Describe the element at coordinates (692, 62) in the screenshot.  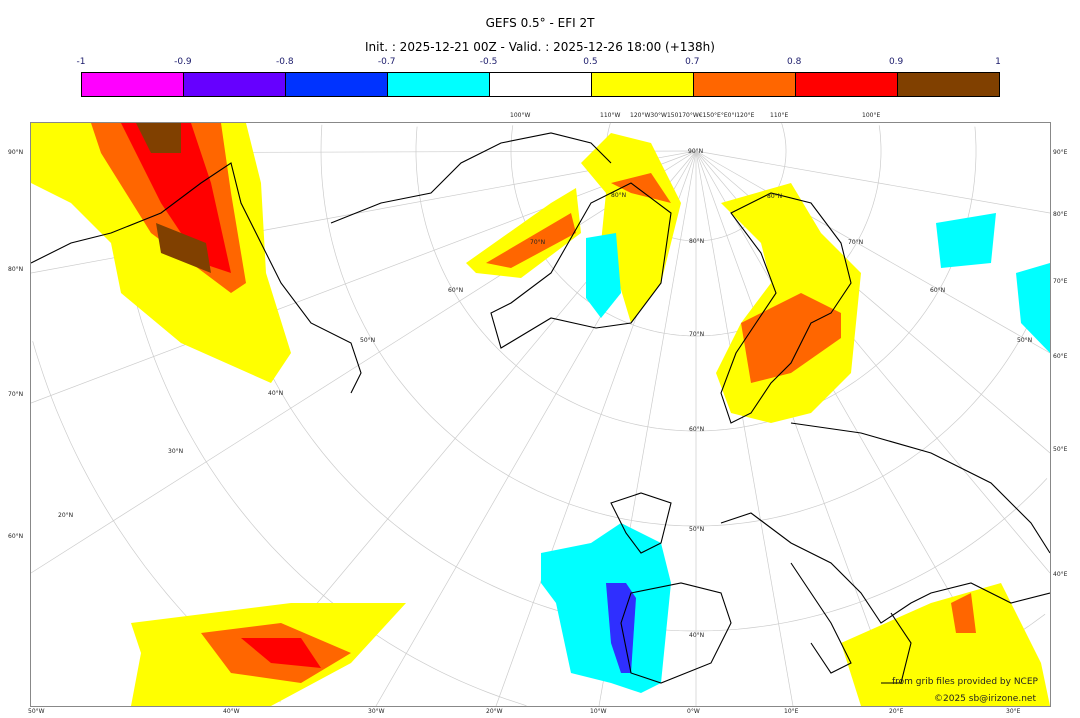
I see `colorbar-label: 0.7` at that location.